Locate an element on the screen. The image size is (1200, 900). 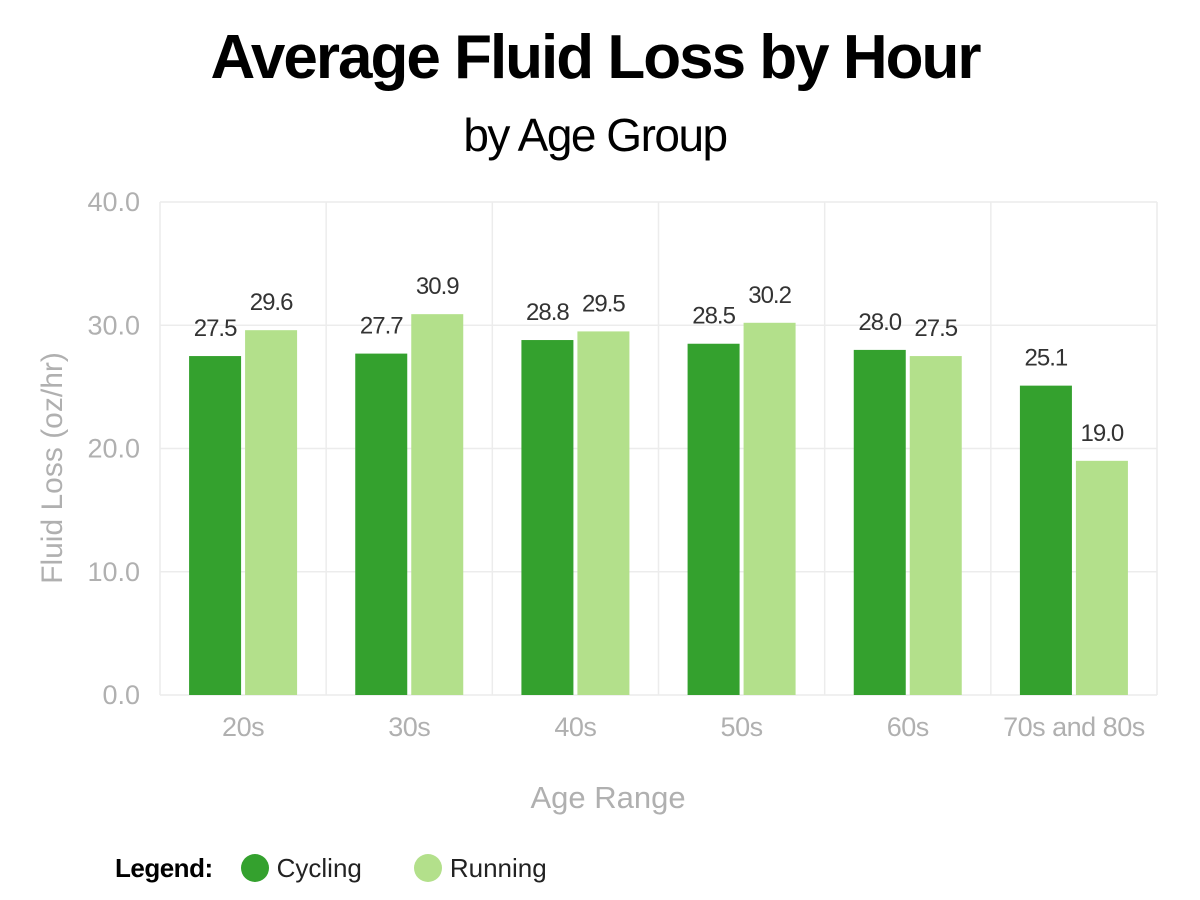
bar-cycling-60s is located at coordinates (879, 522).